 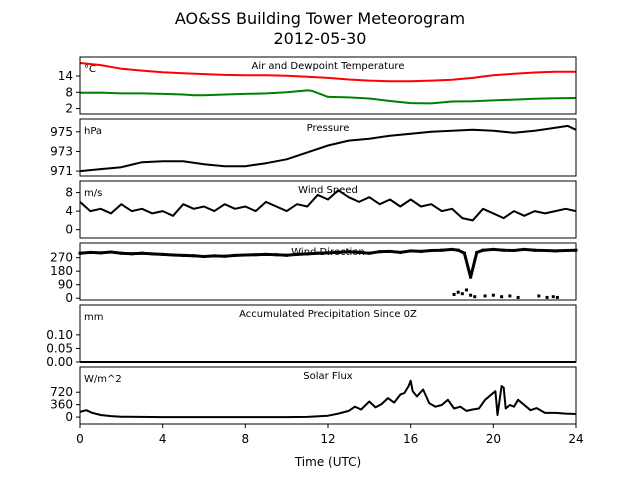 I want to click on panel-4-ytick-label: 90, so click(x=65, y=285).